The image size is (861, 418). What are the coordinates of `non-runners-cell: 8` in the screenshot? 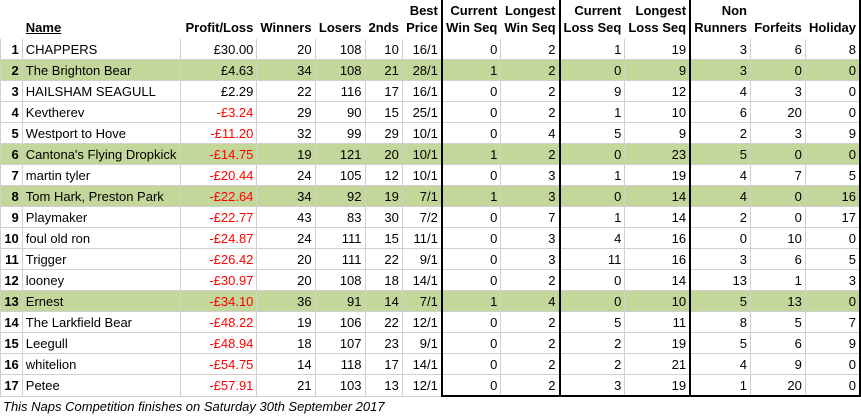 It's located at (720, 322).